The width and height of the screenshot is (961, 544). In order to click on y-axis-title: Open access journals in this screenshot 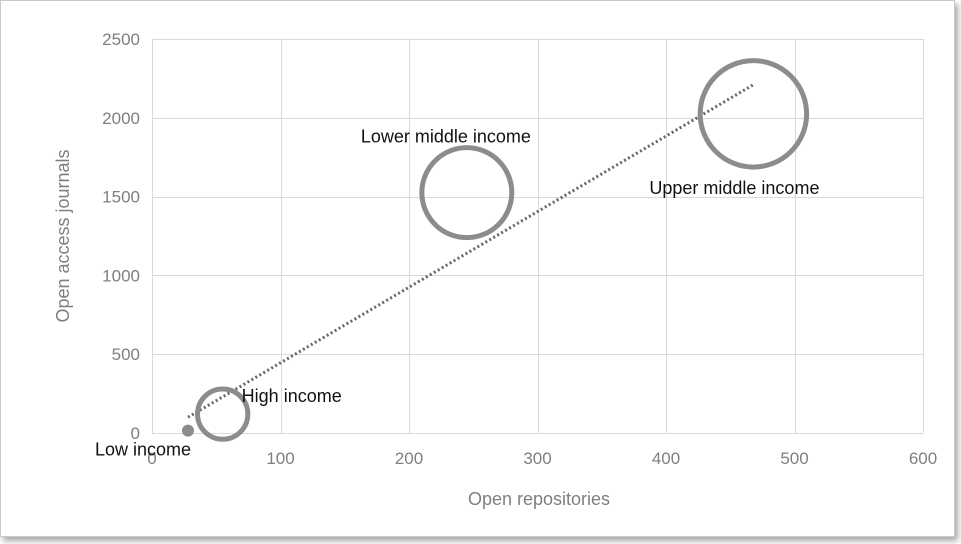, I will do `click(63, 235)`.